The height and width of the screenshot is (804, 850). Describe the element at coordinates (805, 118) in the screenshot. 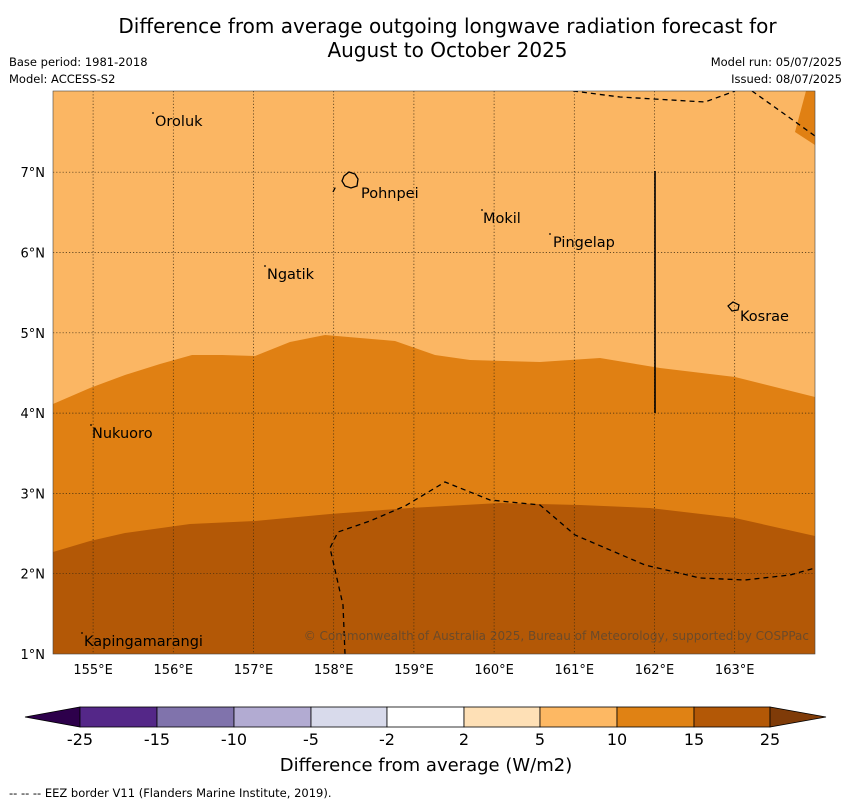

I see `region-10-to-15-corner` at that location.